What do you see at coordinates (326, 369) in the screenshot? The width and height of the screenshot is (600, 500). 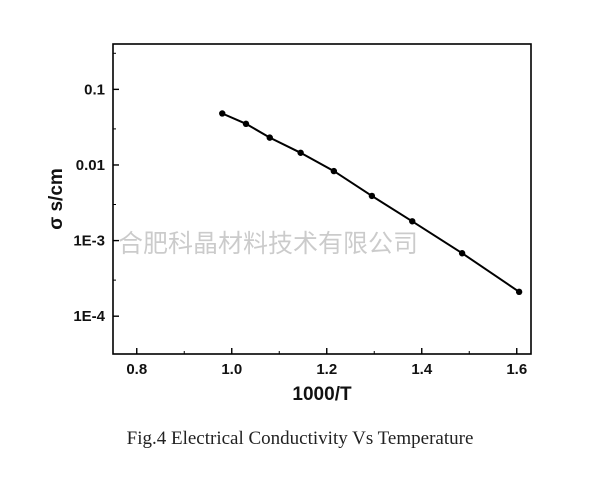 I see `x-tick-label: 1.2` at bounding box center [326, 369].